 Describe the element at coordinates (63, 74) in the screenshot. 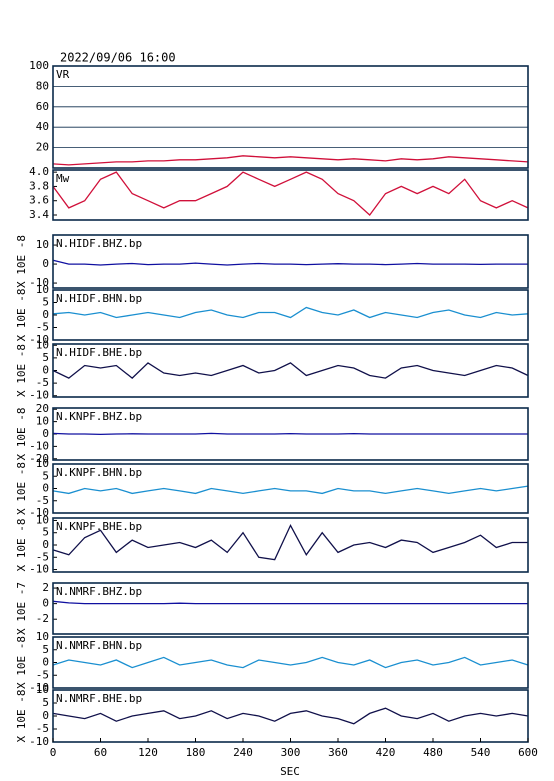

I see `panel-label: VR` at that location.